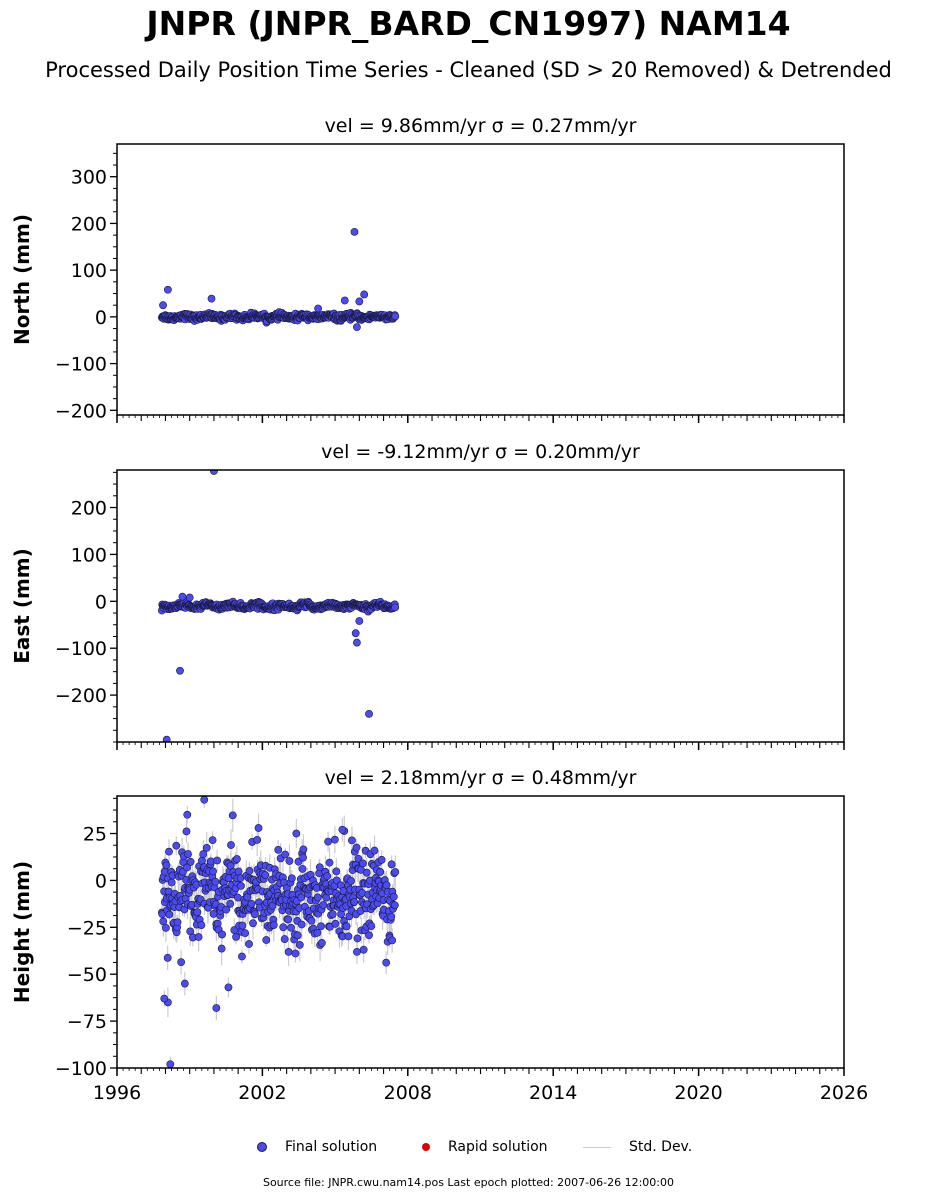 This screenshot has width=937, height=1200. Describe the element at coordinates (87, 975) in the screenshot. I see `y-tick-label: −50` at that location.